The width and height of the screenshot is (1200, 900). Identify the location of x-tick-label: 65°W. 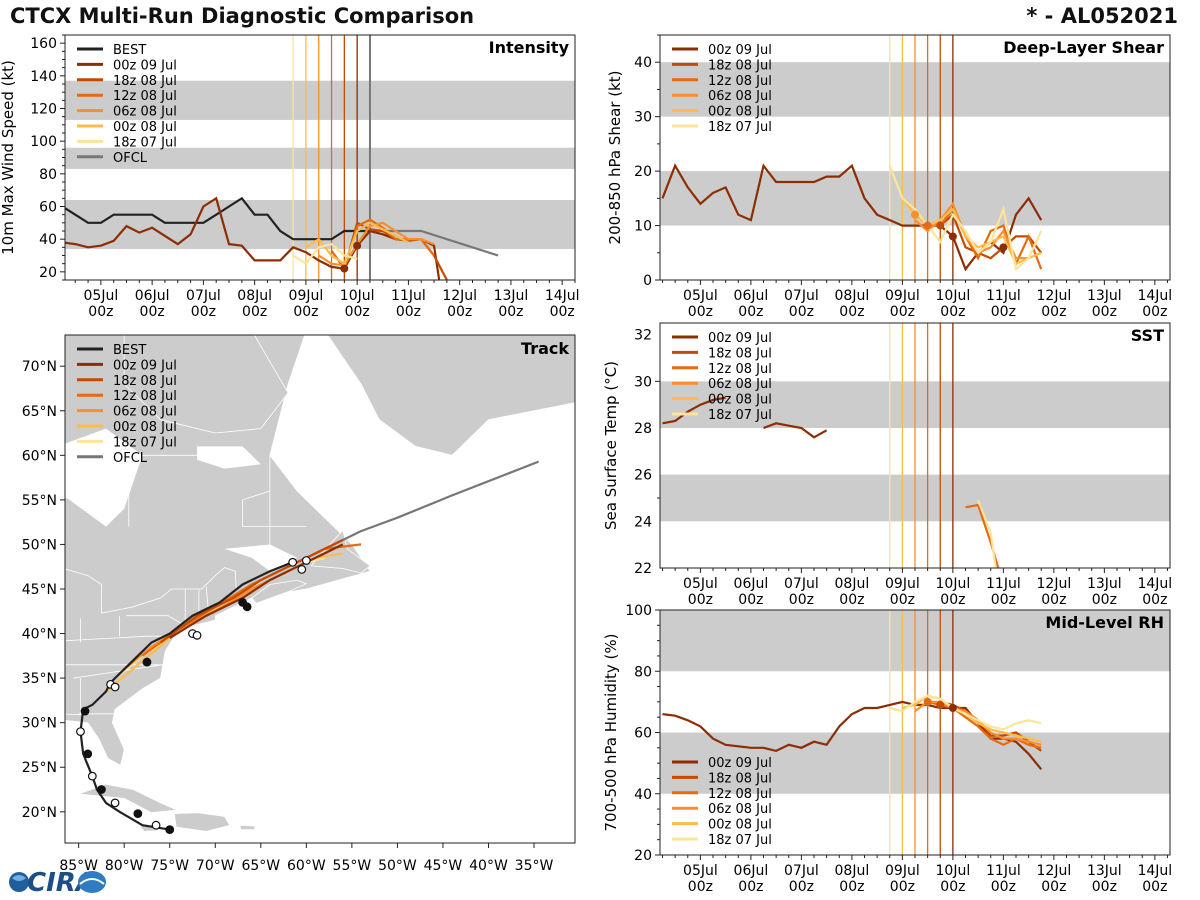
(260, 866).